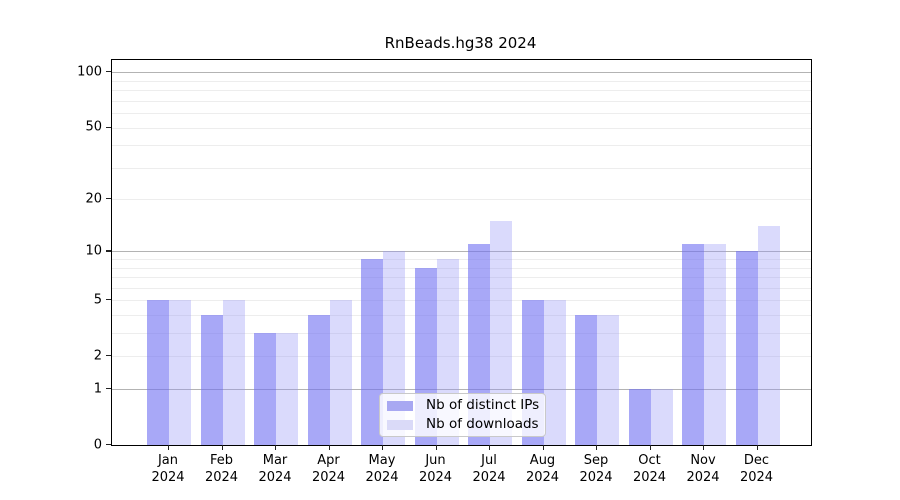 This screenshot has height=500, width=900. Describe the element at coordinates (489, 460) in the screenshot. I see `month-label: Jul` at that location.